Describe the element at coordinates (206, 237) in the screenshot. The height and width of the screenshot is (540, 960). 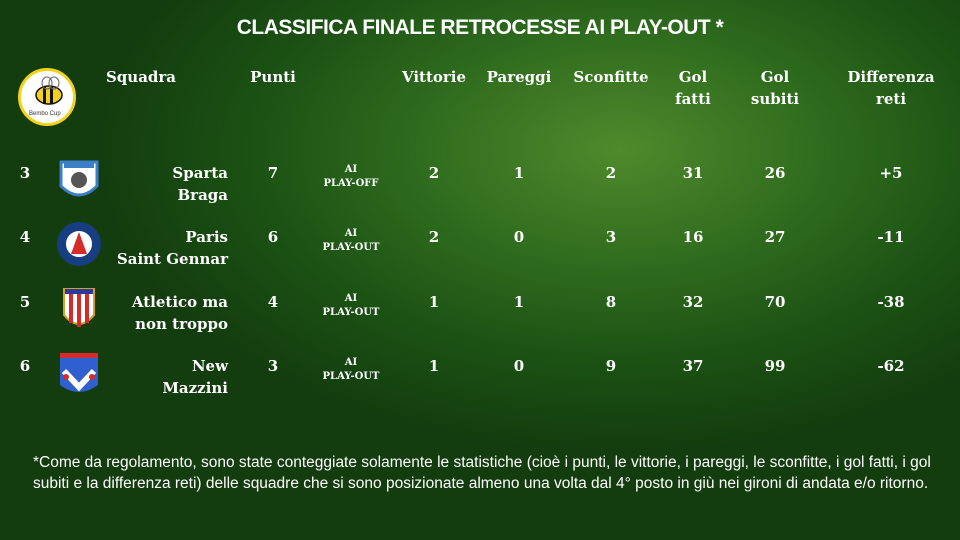
I see `team-name-line1: Paris` at that location.